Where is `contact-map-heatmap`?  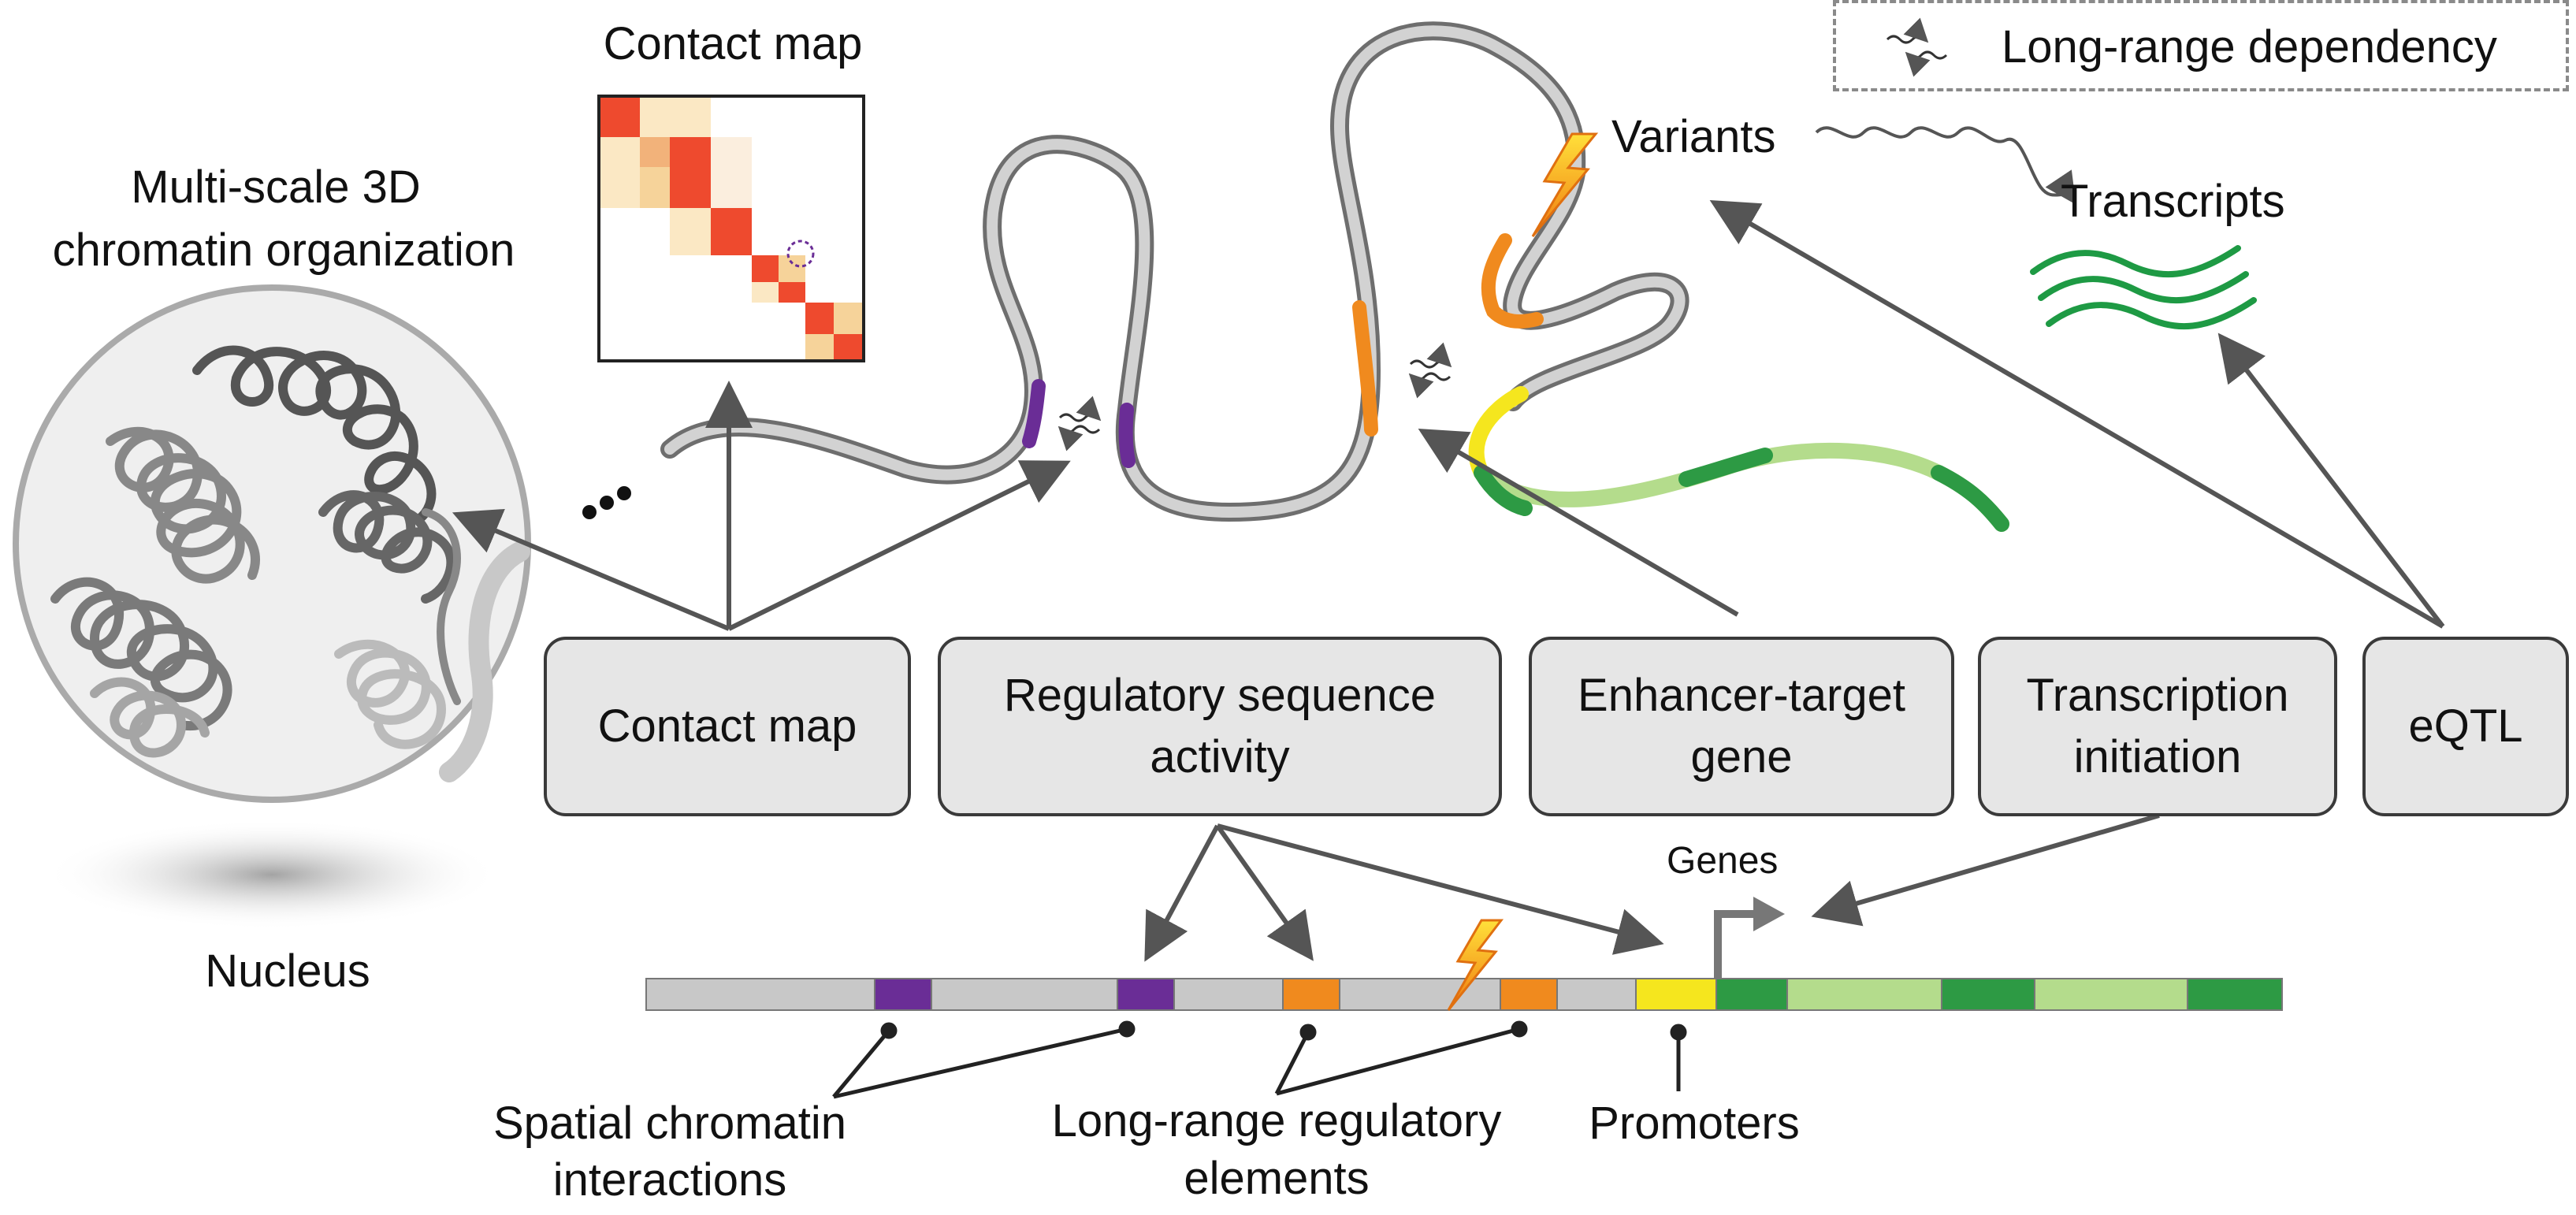 contact-map-heatmap is located at coordinates (731, 228).